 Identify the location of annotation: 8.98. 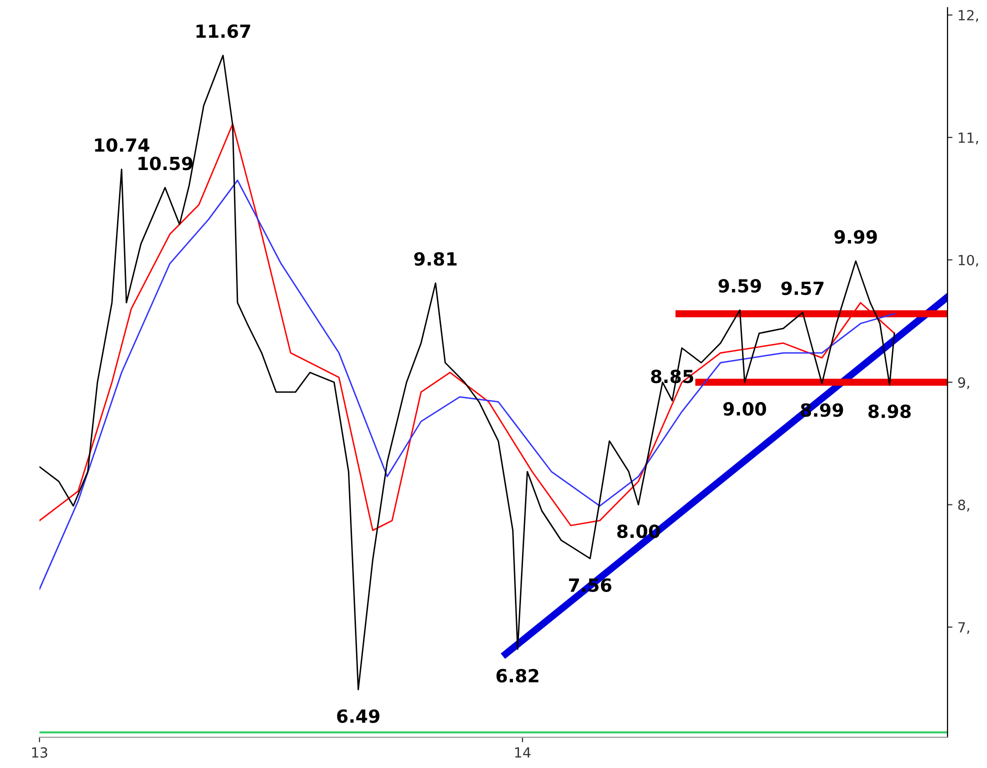
(889, 411).